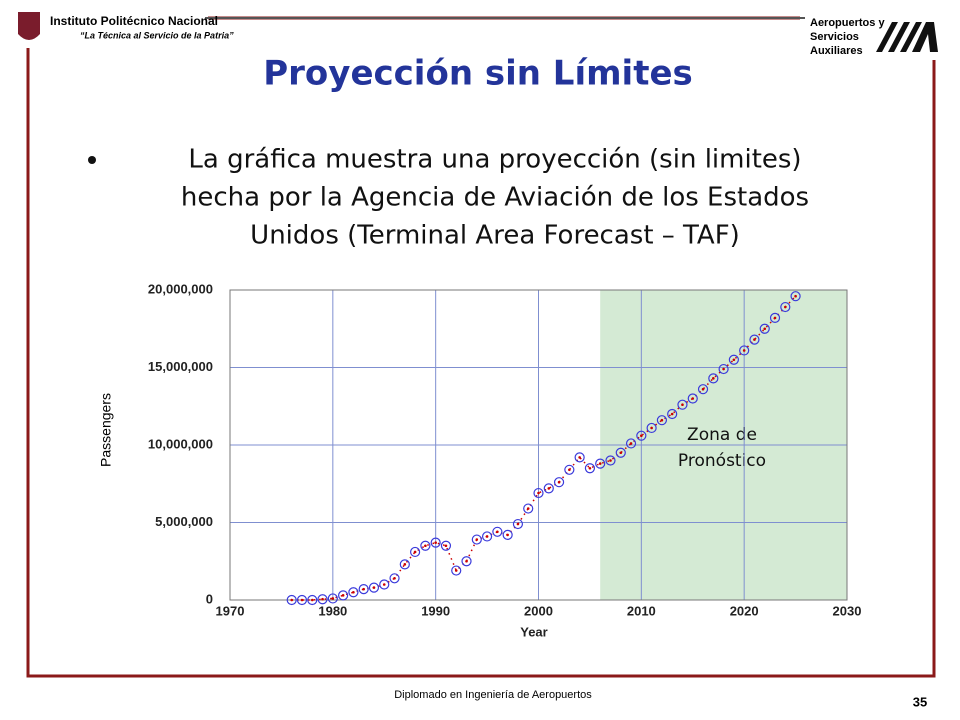  What do you see at coordinates (641, 610) in the screenshot?
I see `x-tick-label: 2010` at bounding box center [641, 610].